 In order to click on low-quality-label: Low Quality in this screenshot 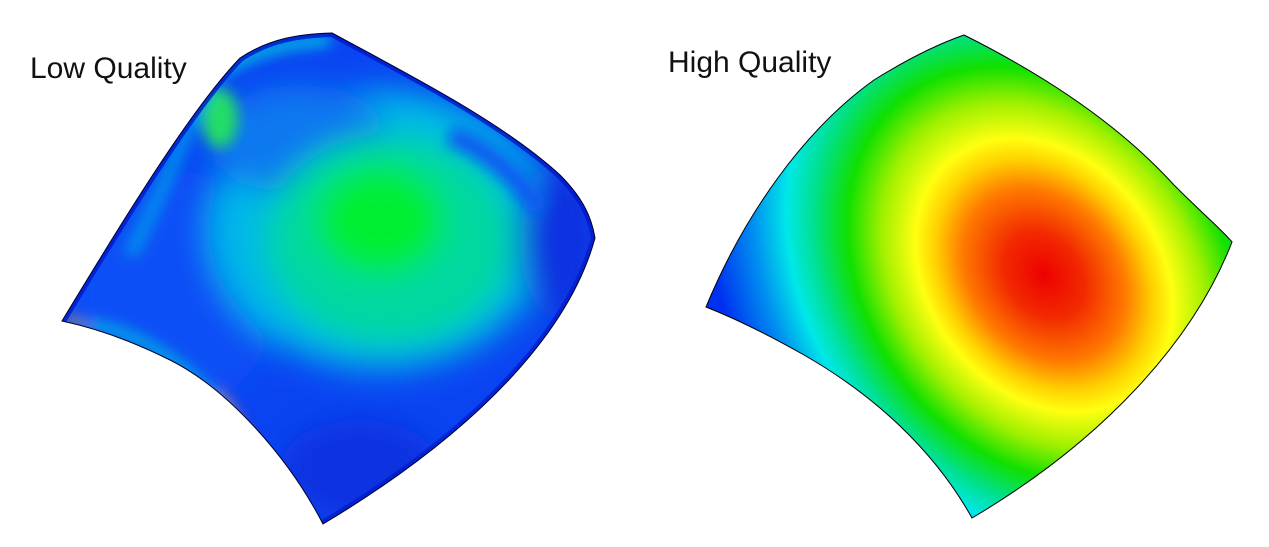, I will do `click(108, 68)`.